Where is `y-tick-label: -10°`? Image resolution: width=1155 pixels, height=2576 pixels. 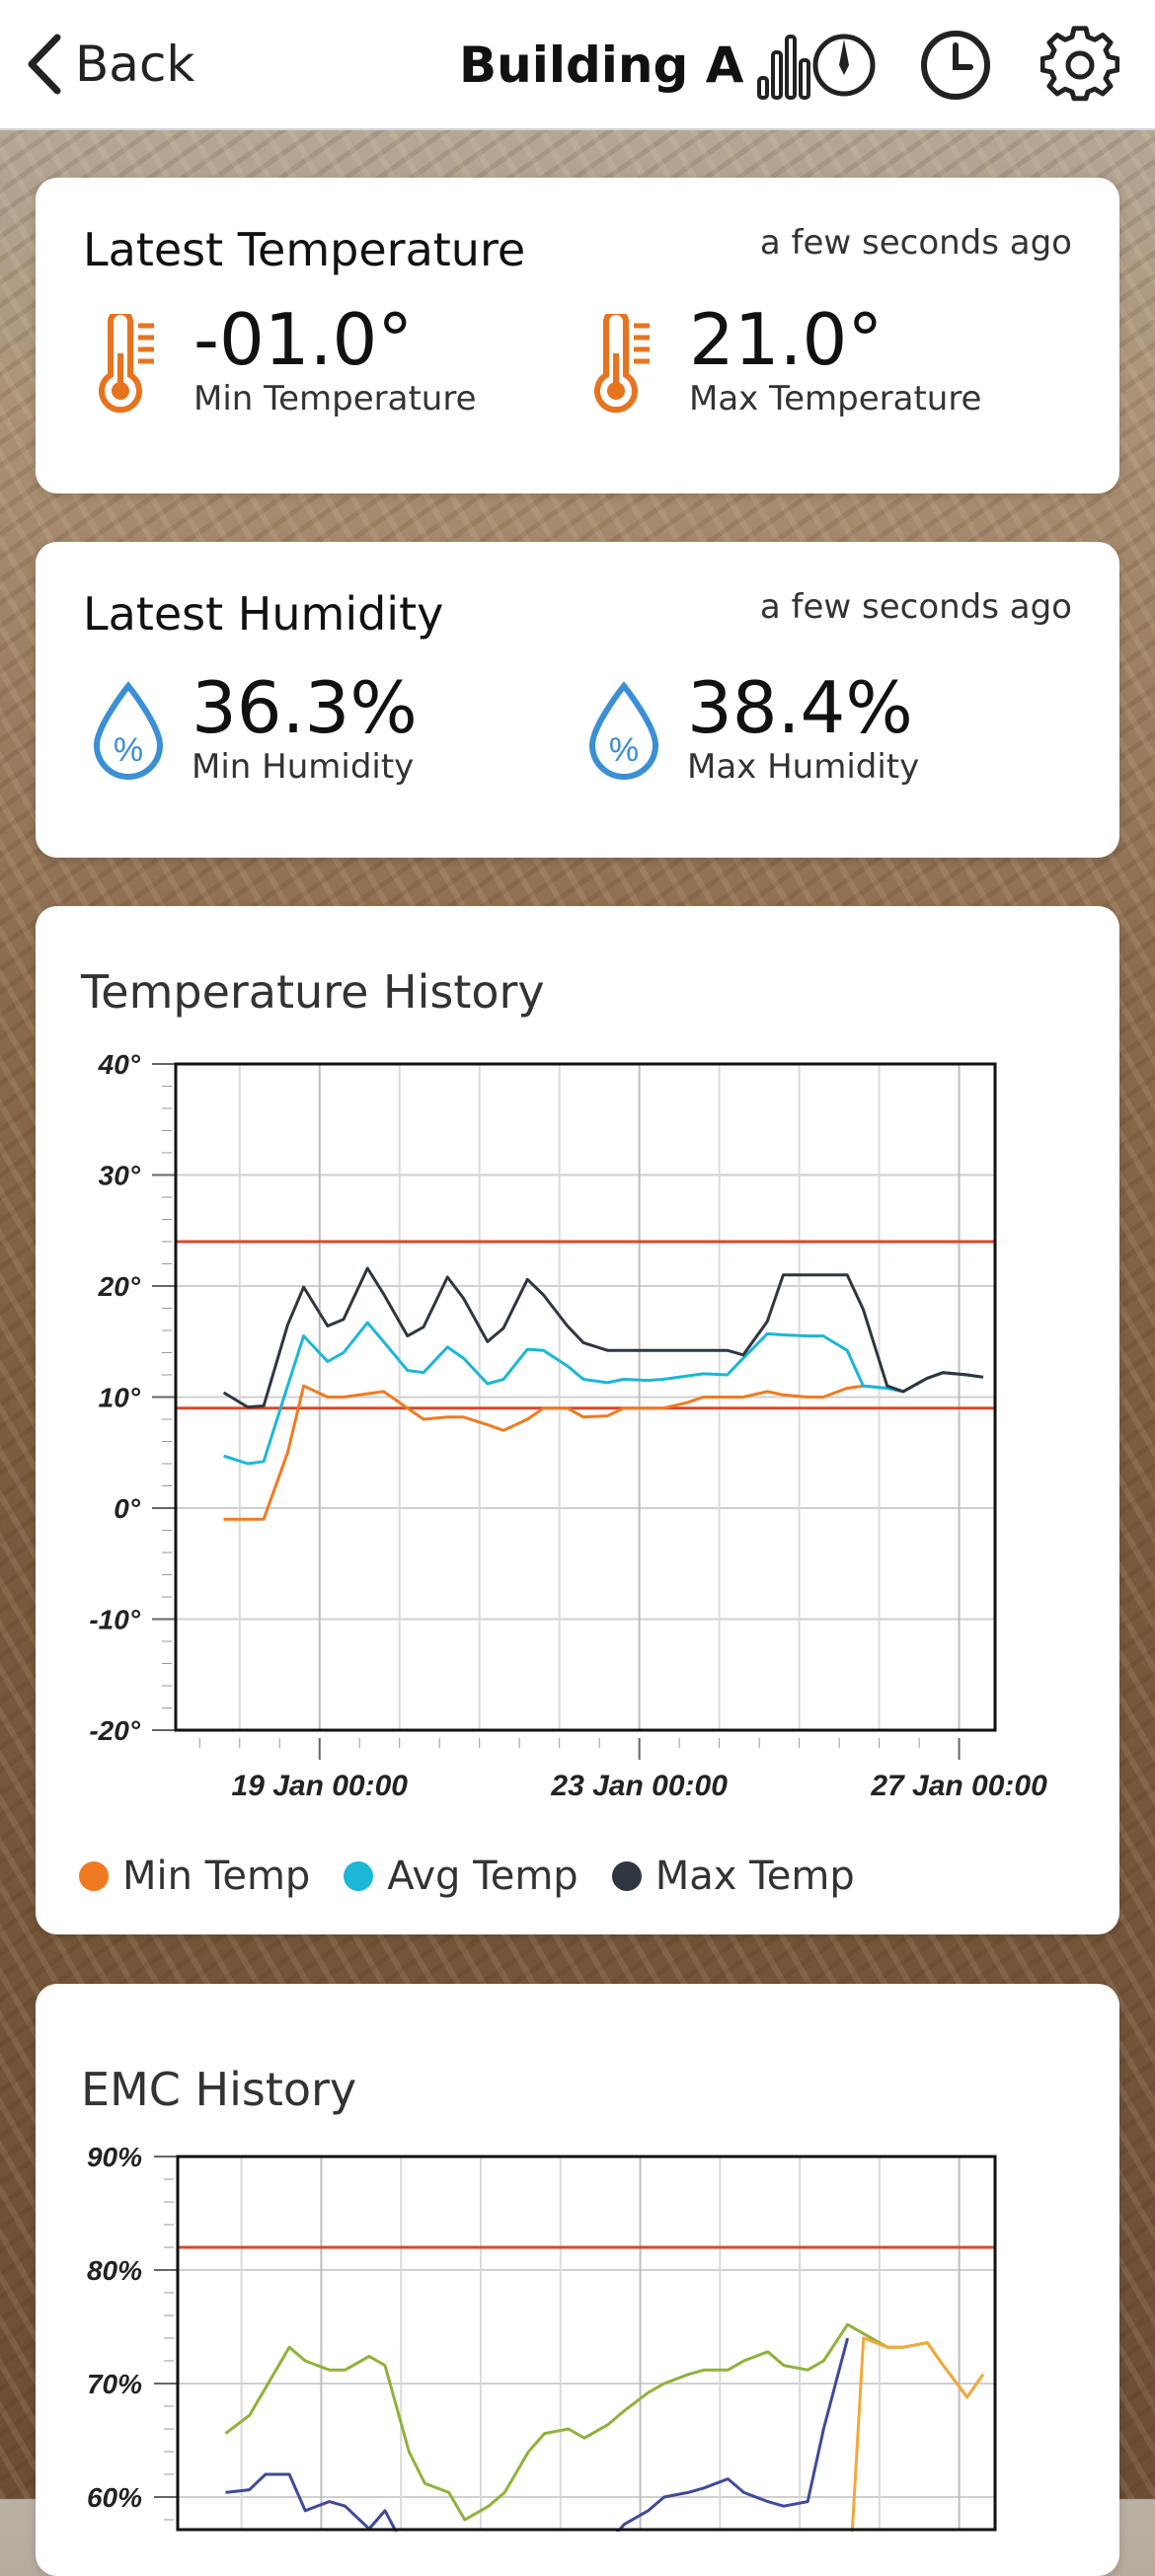
y-tick-label: -10° is located at coordinates (114, 1620).